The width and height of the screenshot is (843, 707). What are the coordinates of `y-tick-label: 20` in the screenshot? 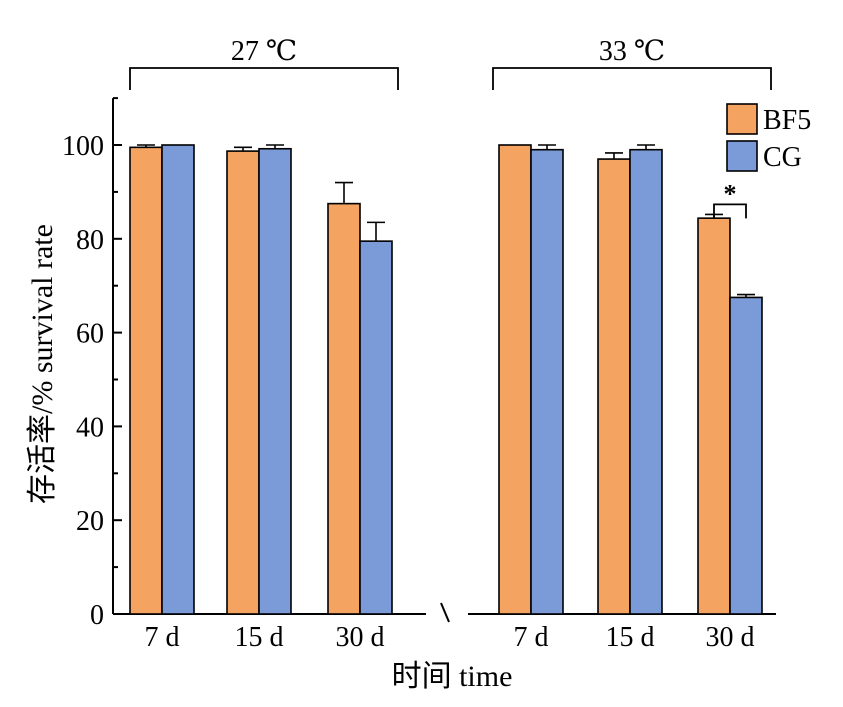 It's located at (90, 521).